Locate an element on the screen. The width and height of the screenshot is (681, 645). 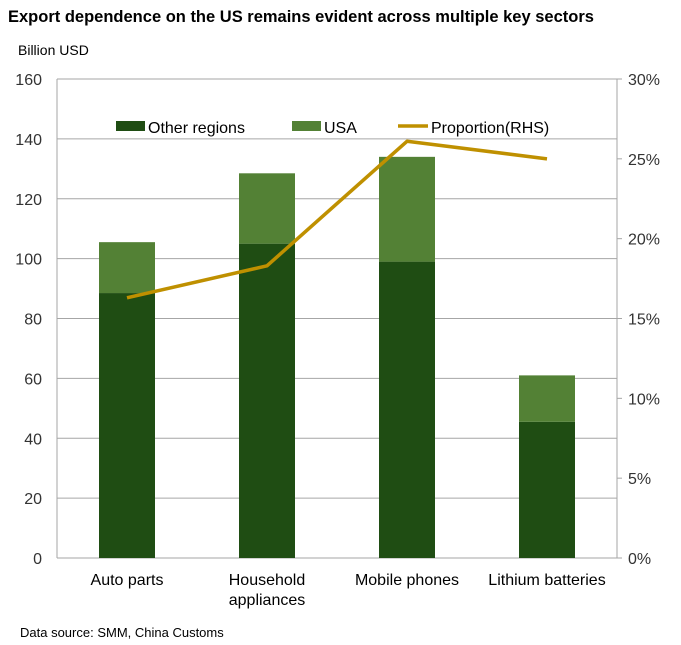
y-tick-label: 80 is located at coordinates (33, 320).